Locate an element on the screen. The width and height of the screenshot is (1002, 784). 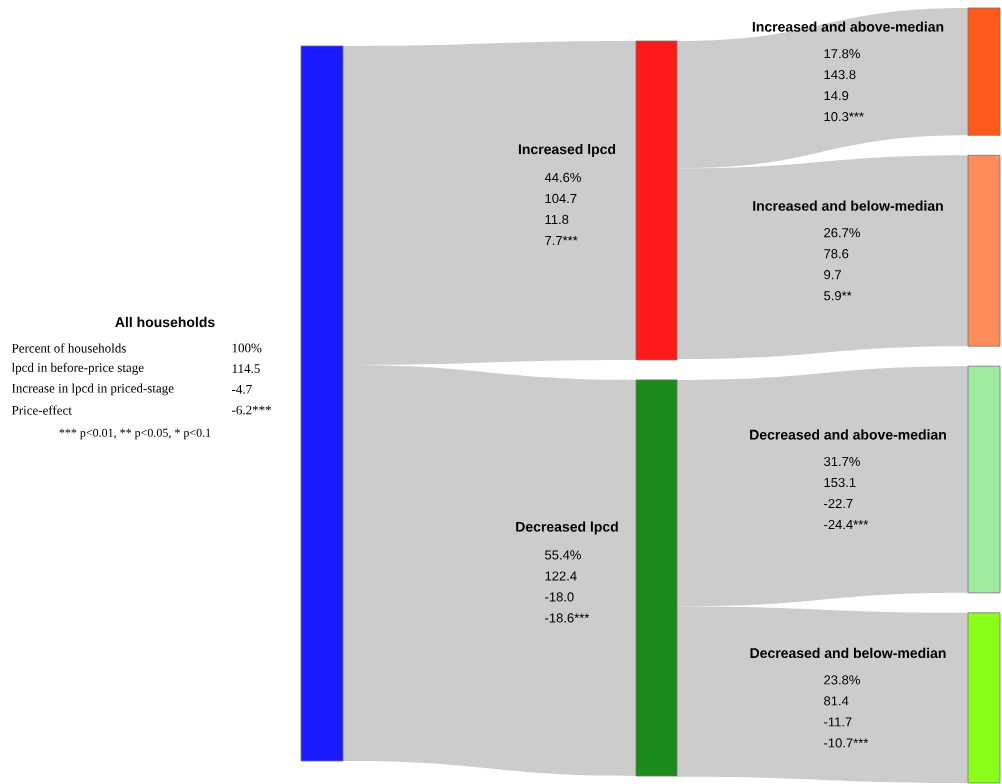
data-label: -18.6*** is located at coordinates (567, 618).